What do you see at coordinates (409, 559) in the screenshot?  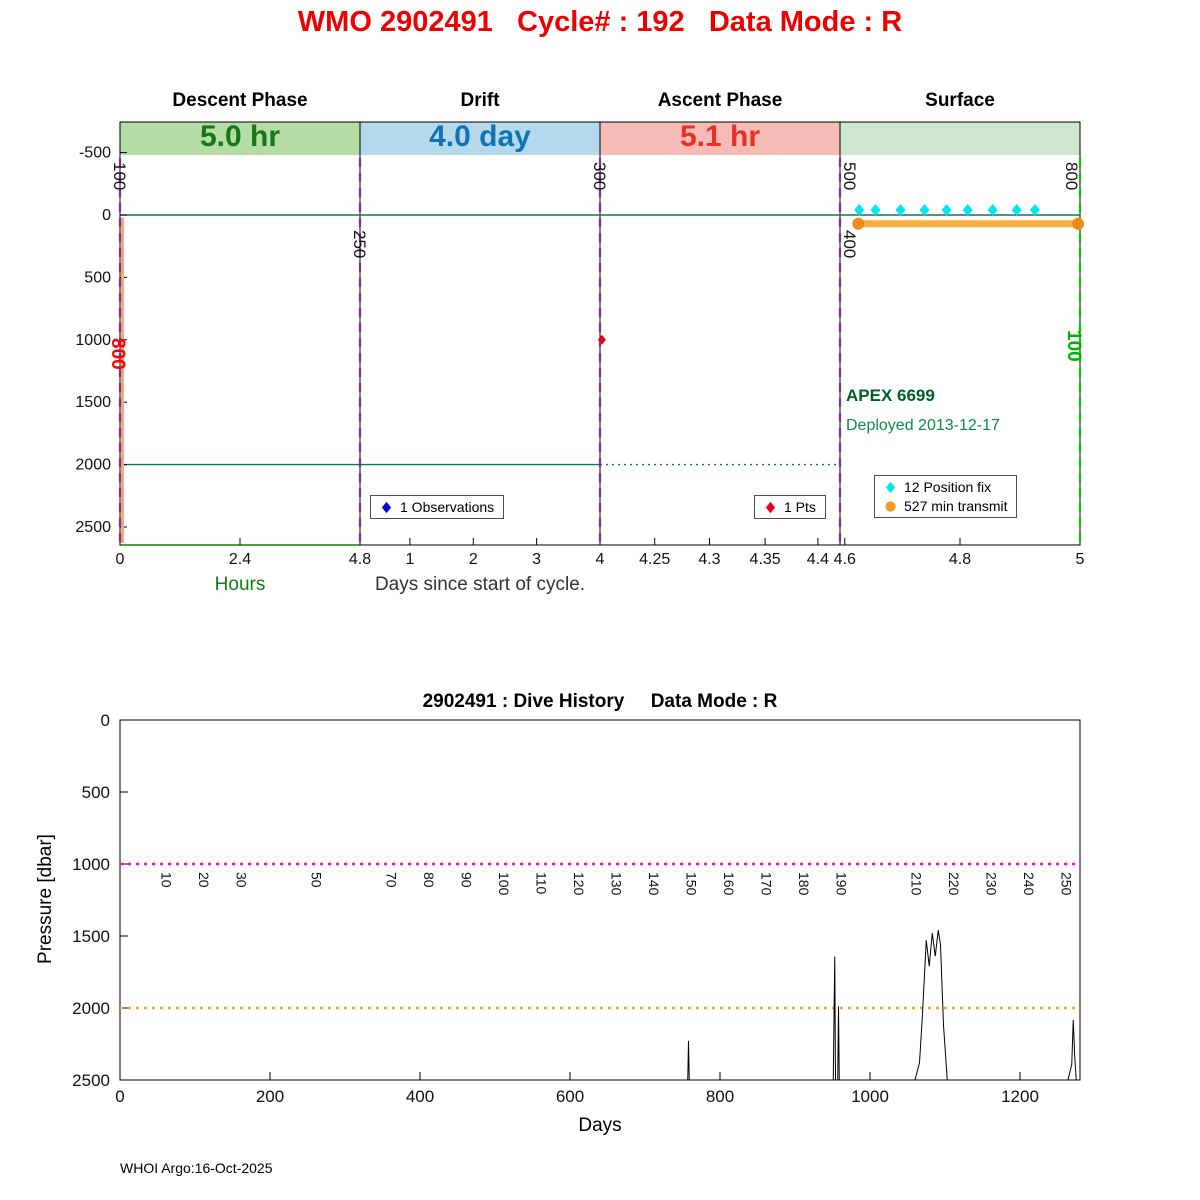 I see `timing-x-tick-label: 1` at bounding box center [409, 559].